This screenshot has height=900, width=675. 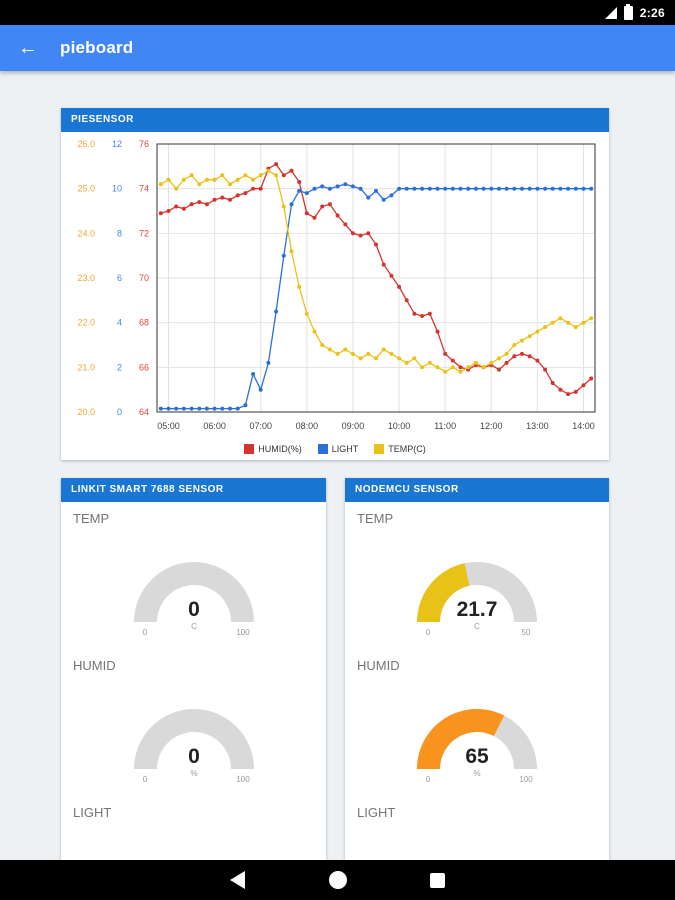 What do you see at coordinates (445, 426) in the screenshot?
I see `svg-text: 11:00` at bounding box center [445, 426].